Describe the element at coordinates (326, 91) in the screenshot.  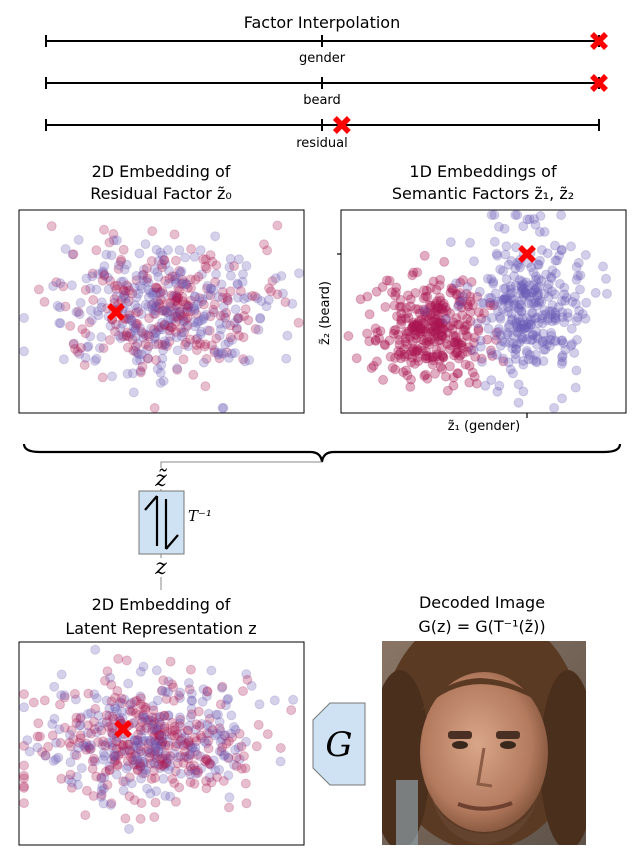
I see `slider-beard: beard` at that location.